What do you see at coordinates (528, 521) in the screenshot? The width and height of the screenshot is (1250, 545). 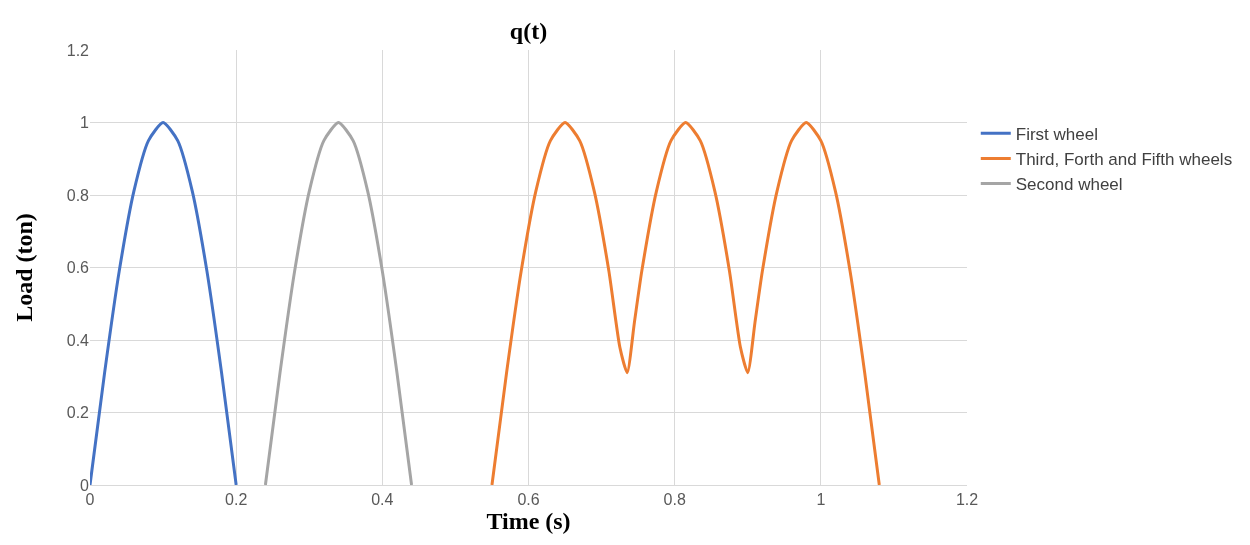 I see `x-axis-title: Time (s)` at bounding box center [528, 521].